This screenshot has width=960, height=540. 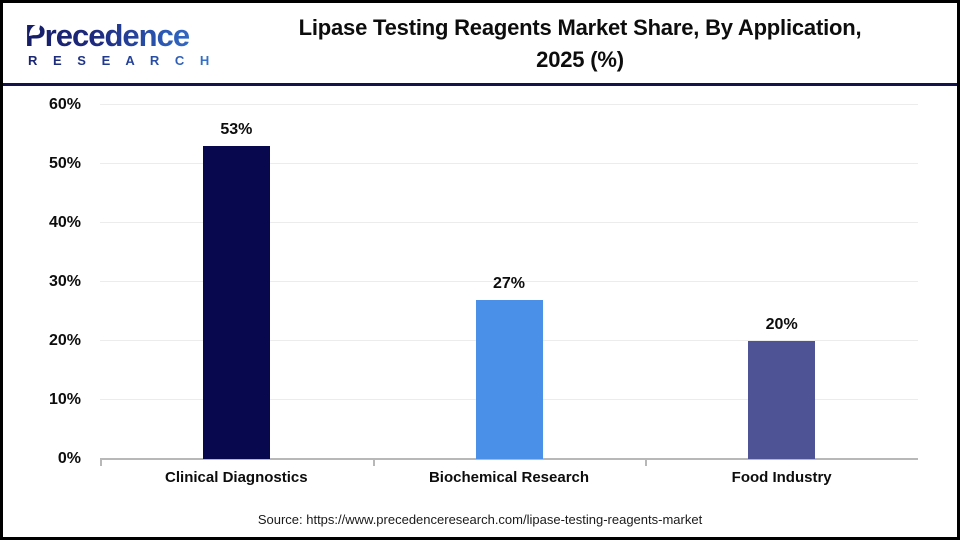 What do you see at coordinates (480, 84) in the screenshot?
I see `header-divider` at bounding box center [480, 84].